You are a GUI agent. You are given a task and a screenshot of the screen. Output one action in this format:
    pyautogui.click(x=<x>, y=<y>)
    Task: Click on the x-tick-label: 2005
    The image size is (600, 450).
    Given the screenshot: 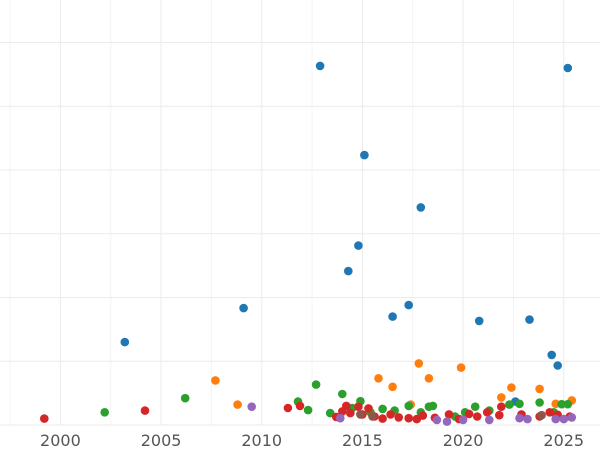 What is the action you would take?
    pyautogui.click(x=161, y=440)
    